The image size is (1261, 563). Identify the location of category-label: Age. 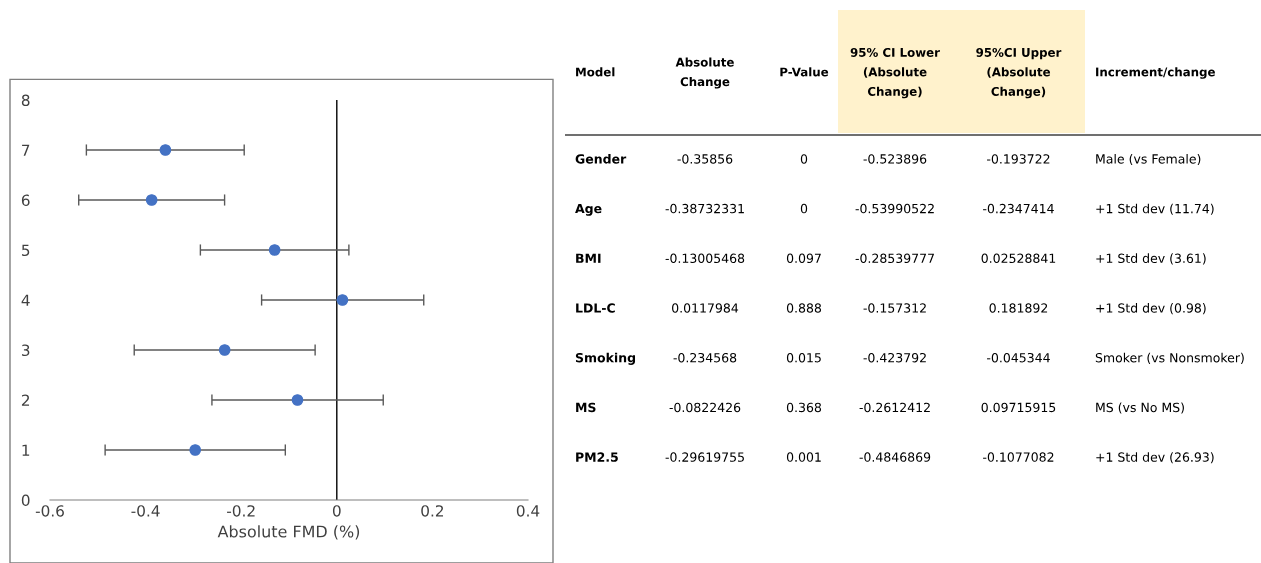
(588, 209).